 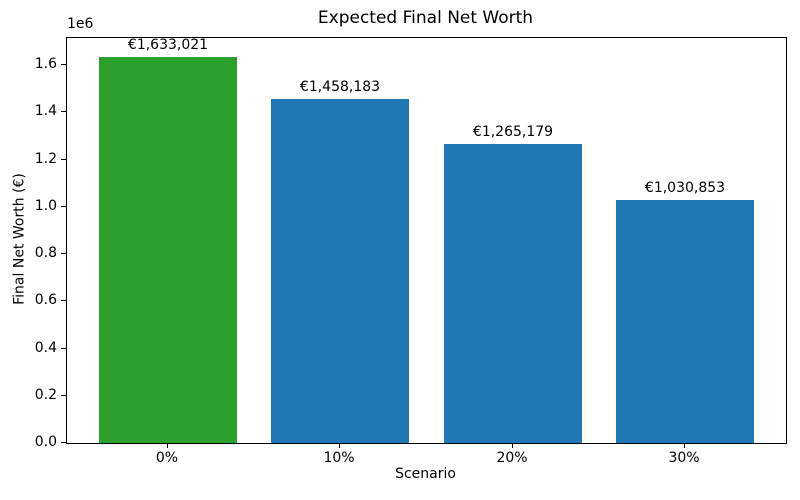 What do you see at coordinates (45, 64) in the screenshot?
I see `y-tick-label: 1.6` at bounding box center [45, 64].